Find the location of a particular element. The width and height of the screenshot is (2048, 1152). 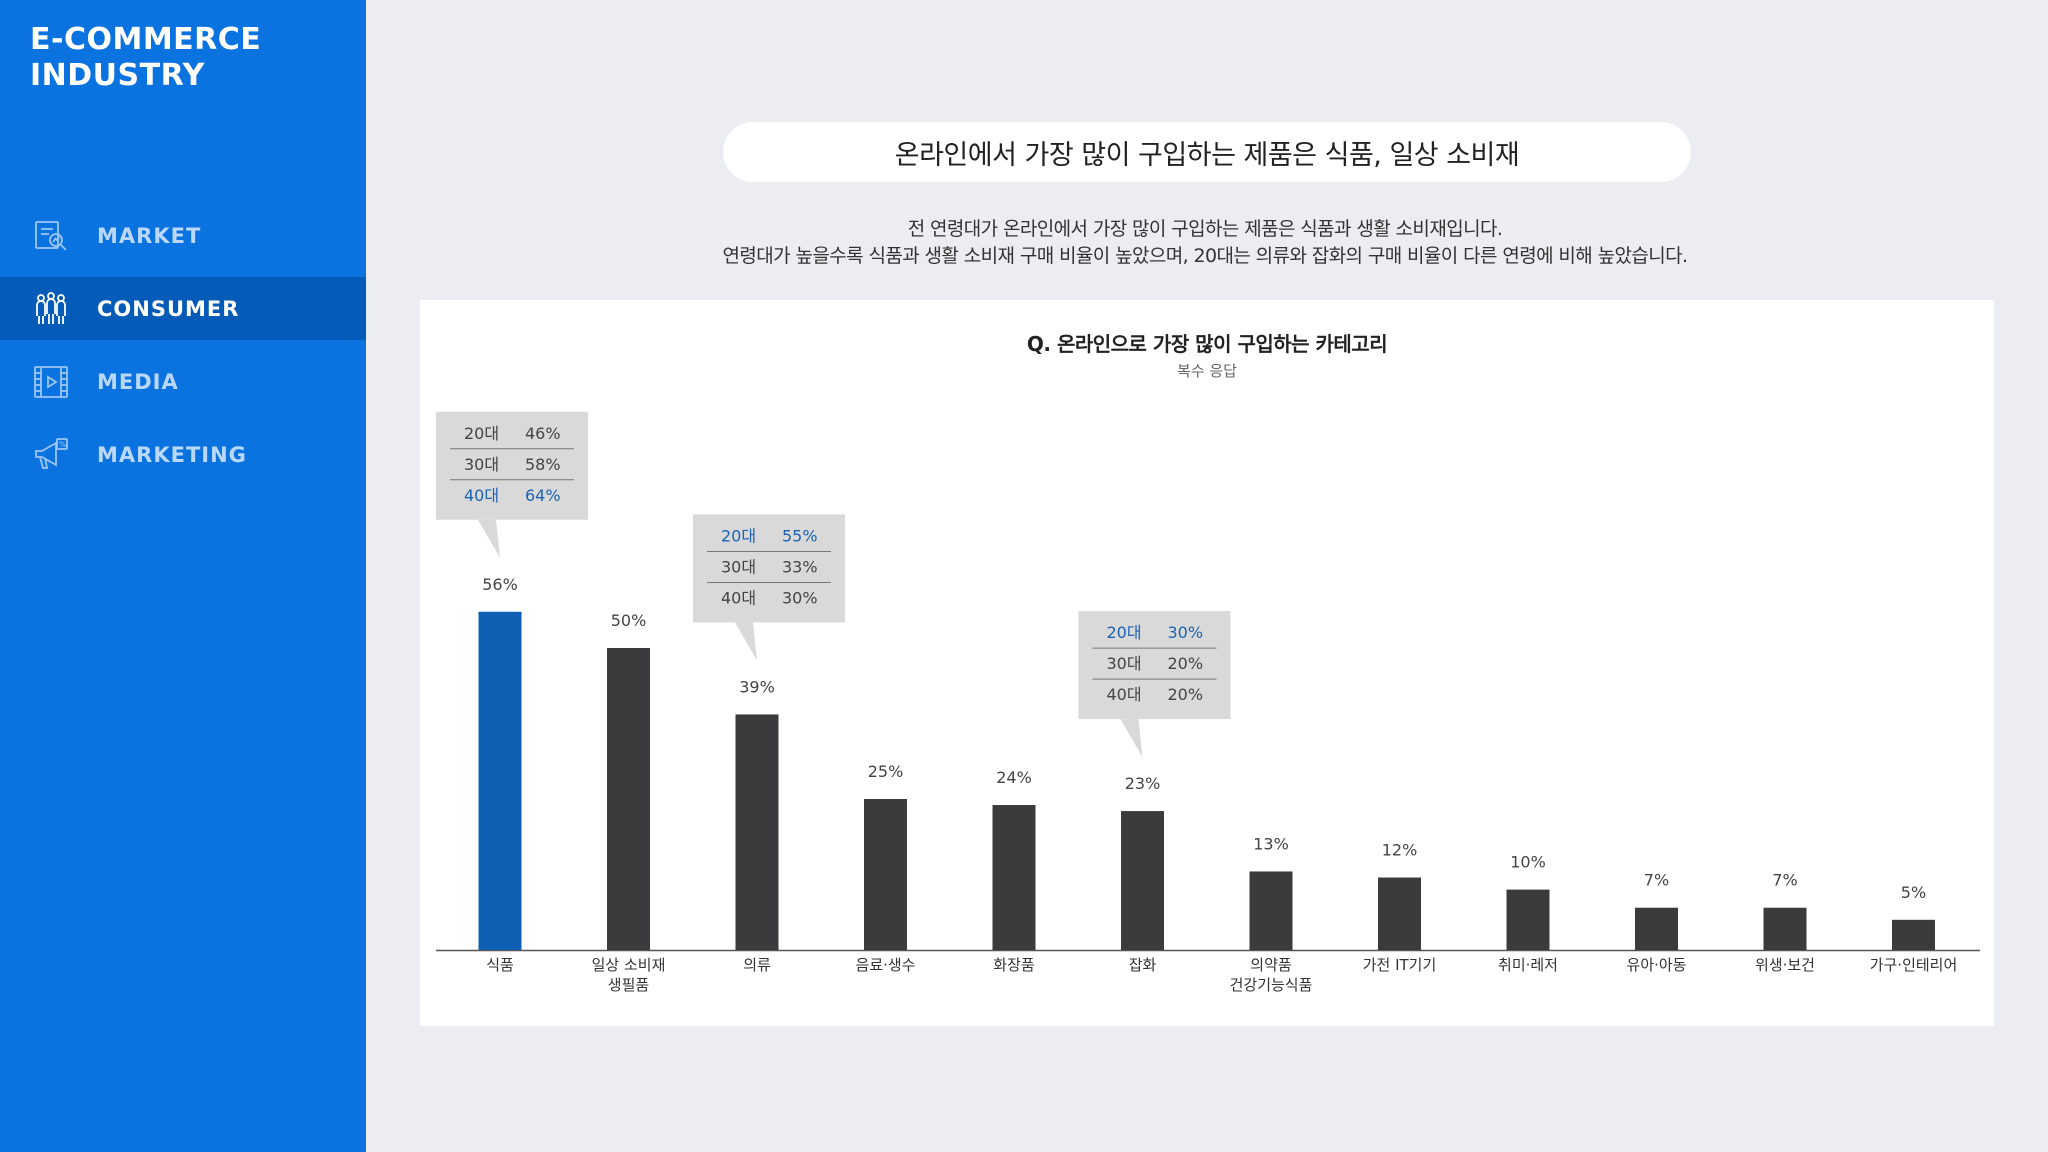

x-tick-label: 가구·인테리어 is located at coordinates (1914, 965).